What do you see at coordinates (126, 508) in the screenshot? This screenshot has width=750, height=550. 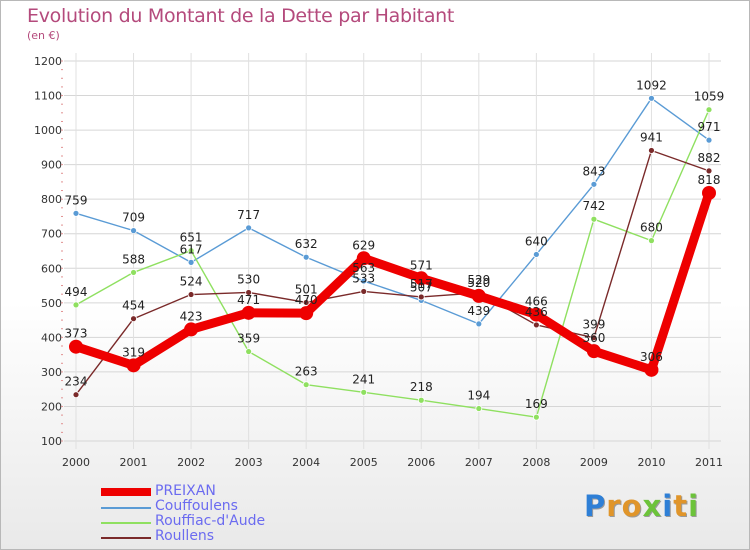 I see `legend-swatch-couffoulens` at bounding box center [126, 508].